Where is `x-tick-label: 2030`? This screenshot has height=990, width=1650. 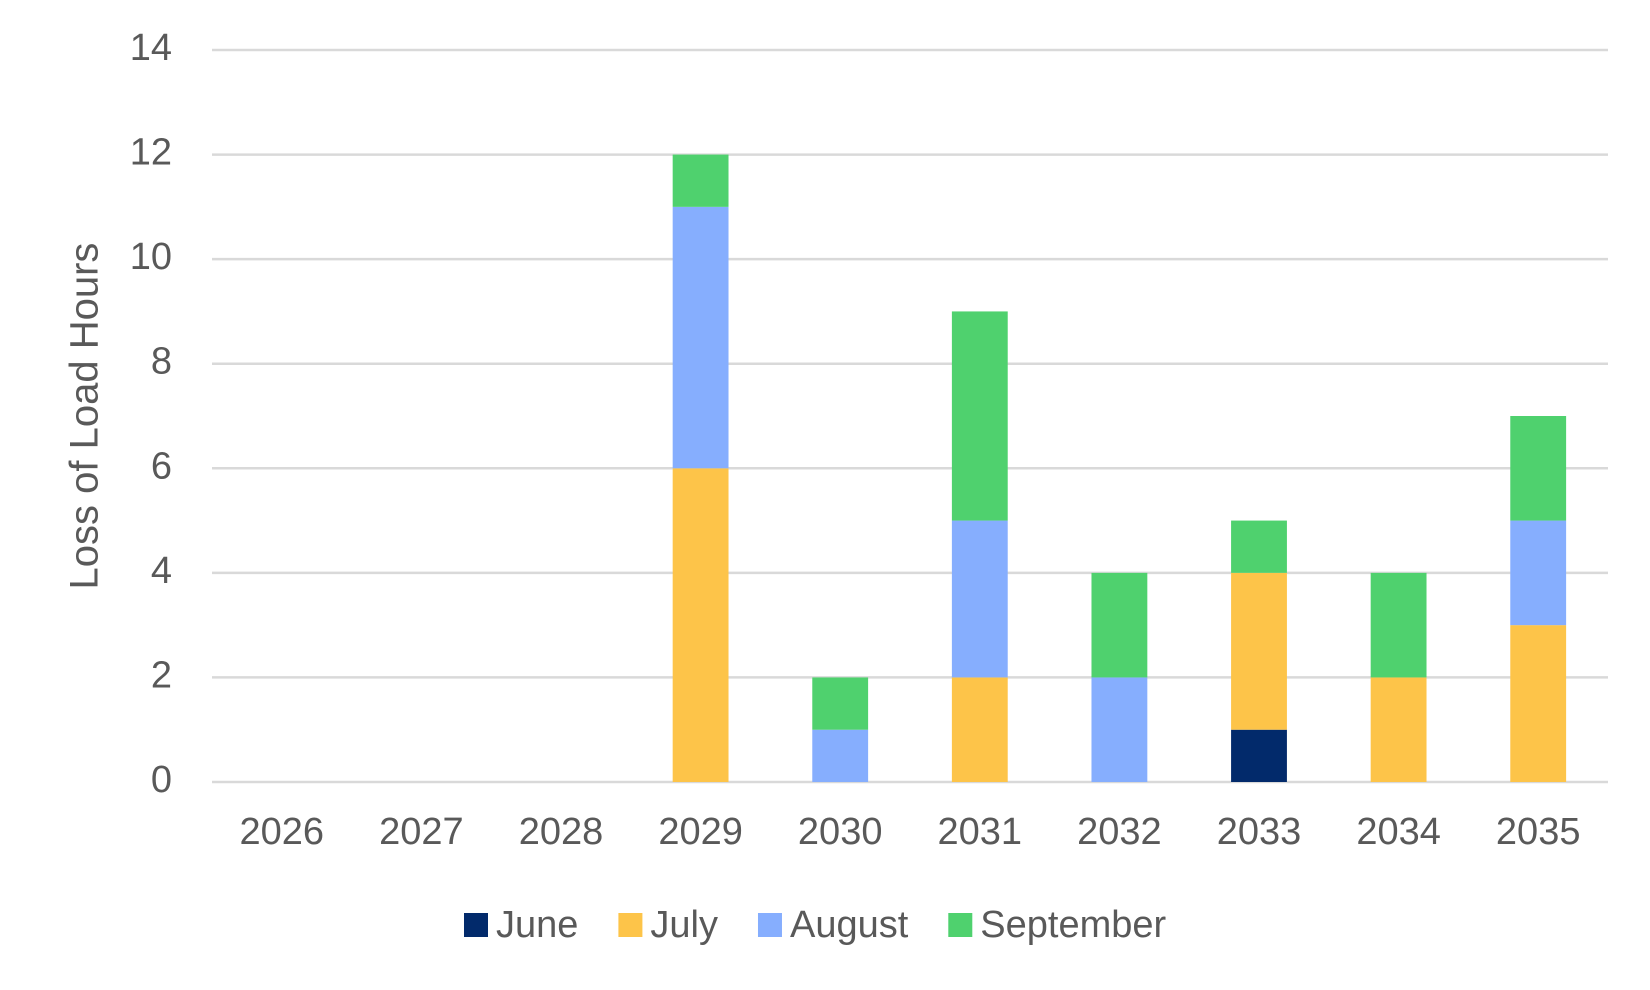 x-tick-label: 2030 is located at coordinates (840, 832).